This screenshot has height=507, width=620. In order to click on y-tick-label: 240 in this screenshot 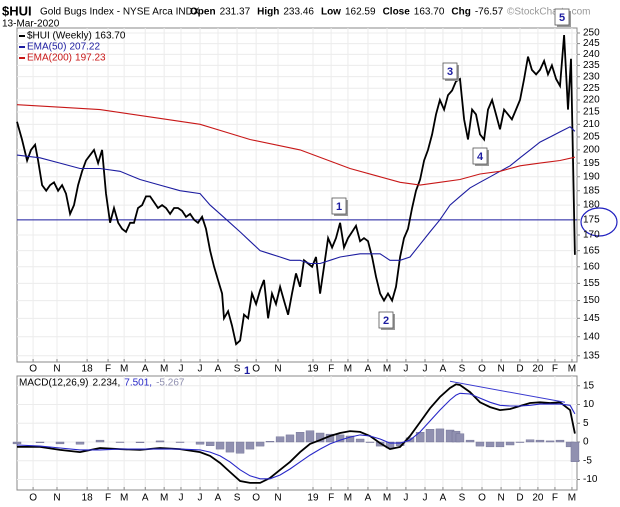, I will do `click(591, 54)`.